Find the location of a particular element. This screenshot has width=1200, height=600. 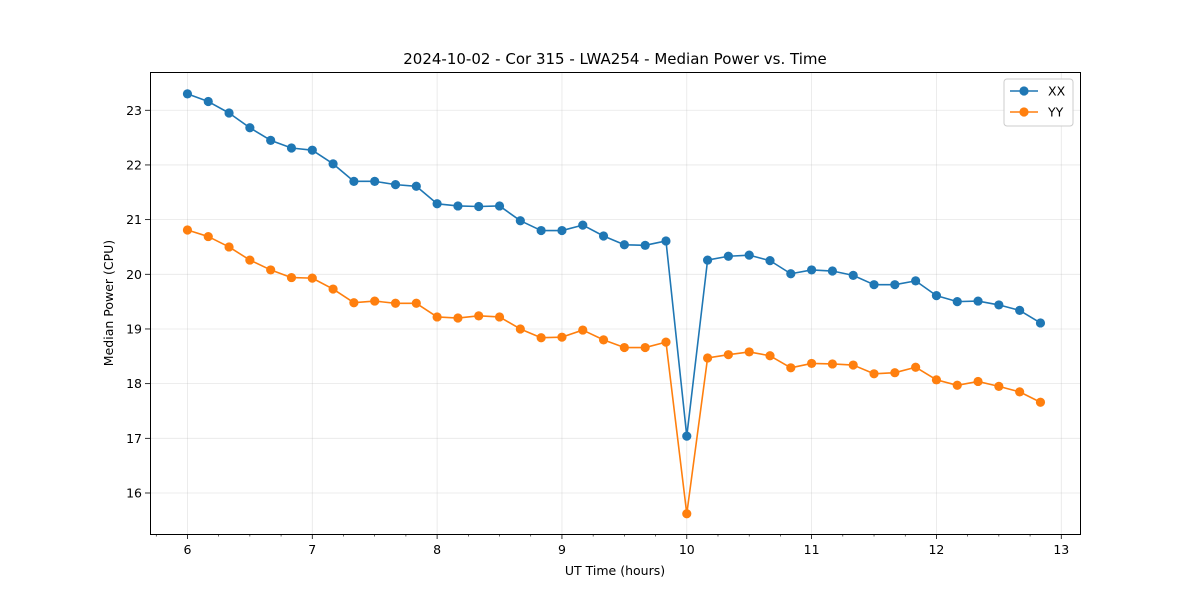

y-tick-label: 23 is located at coordinates (134, 110).